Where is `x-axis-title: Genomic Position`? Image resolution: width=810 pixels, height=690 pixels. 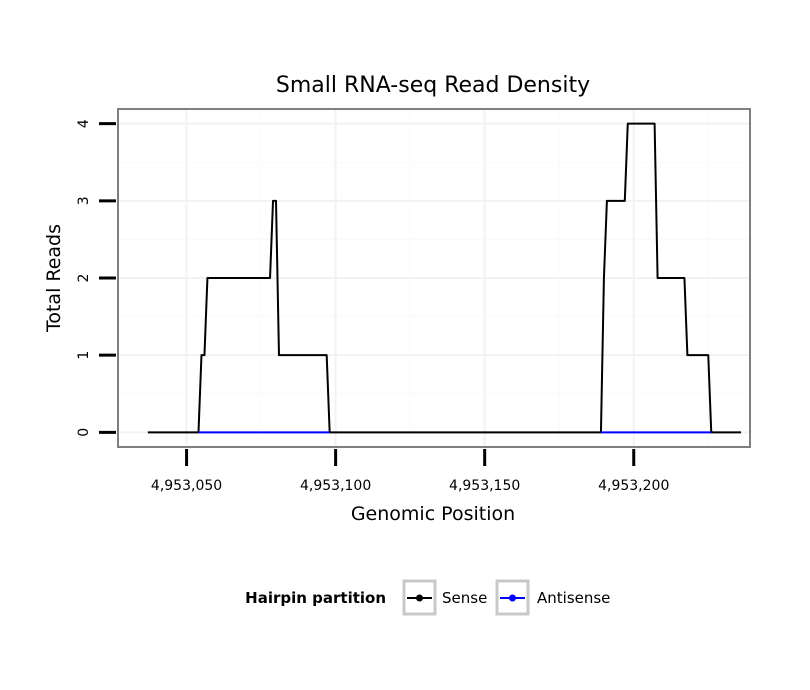
x-axis-title: Genomic Position is located at coordinates (433, 514).